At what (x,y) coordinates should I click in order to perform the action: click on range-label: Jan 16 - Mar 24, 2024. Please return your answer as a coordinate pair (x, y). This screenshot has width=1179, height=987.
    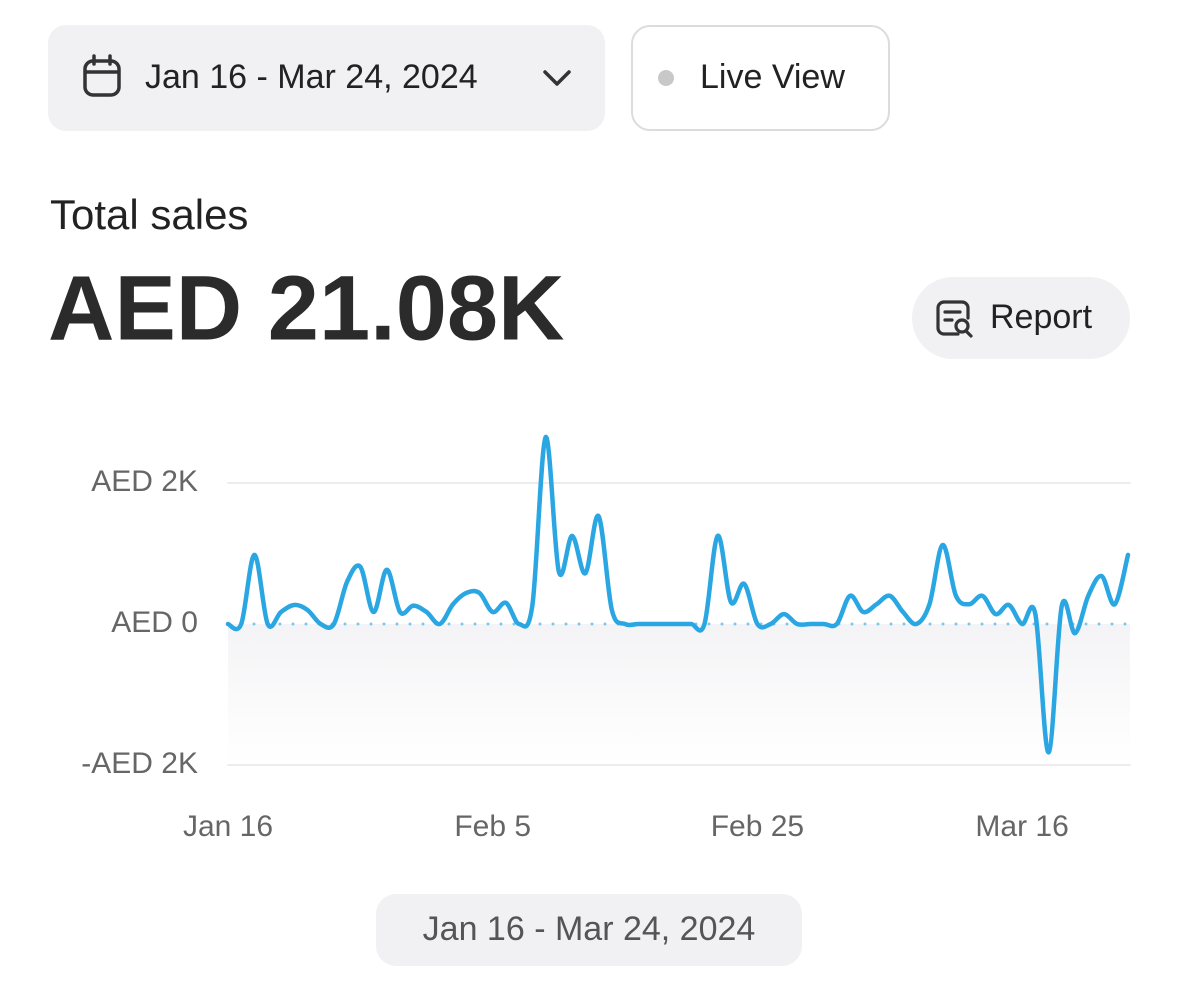
    Looking at the image, I should click on (589, 929).